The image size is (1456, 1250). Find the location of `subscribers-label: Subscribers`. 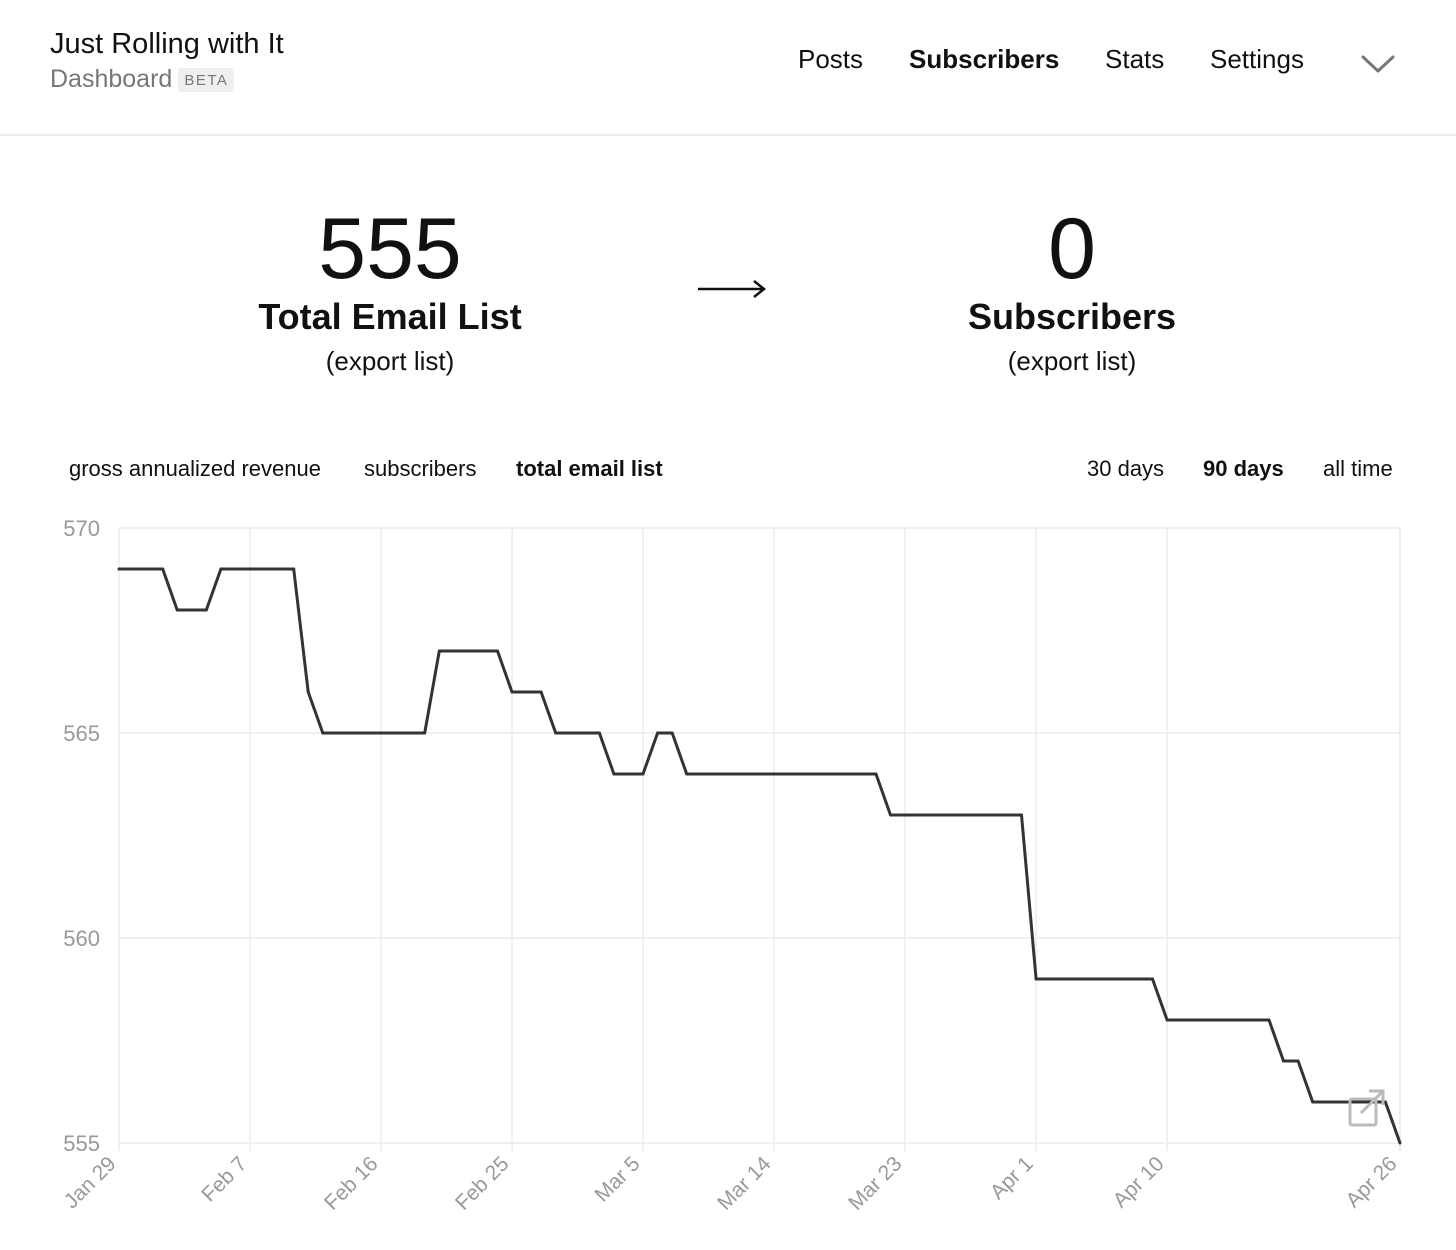

subscribers-label: Subscribers is located at coordinates (1072, 316).